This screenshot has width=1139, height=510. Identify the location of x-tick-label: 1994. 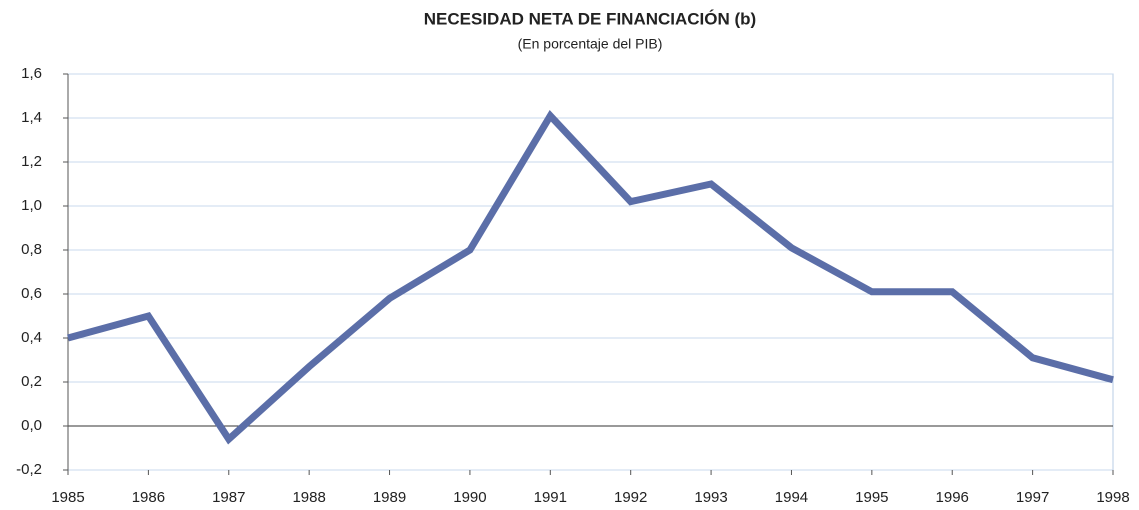
(791, 497).